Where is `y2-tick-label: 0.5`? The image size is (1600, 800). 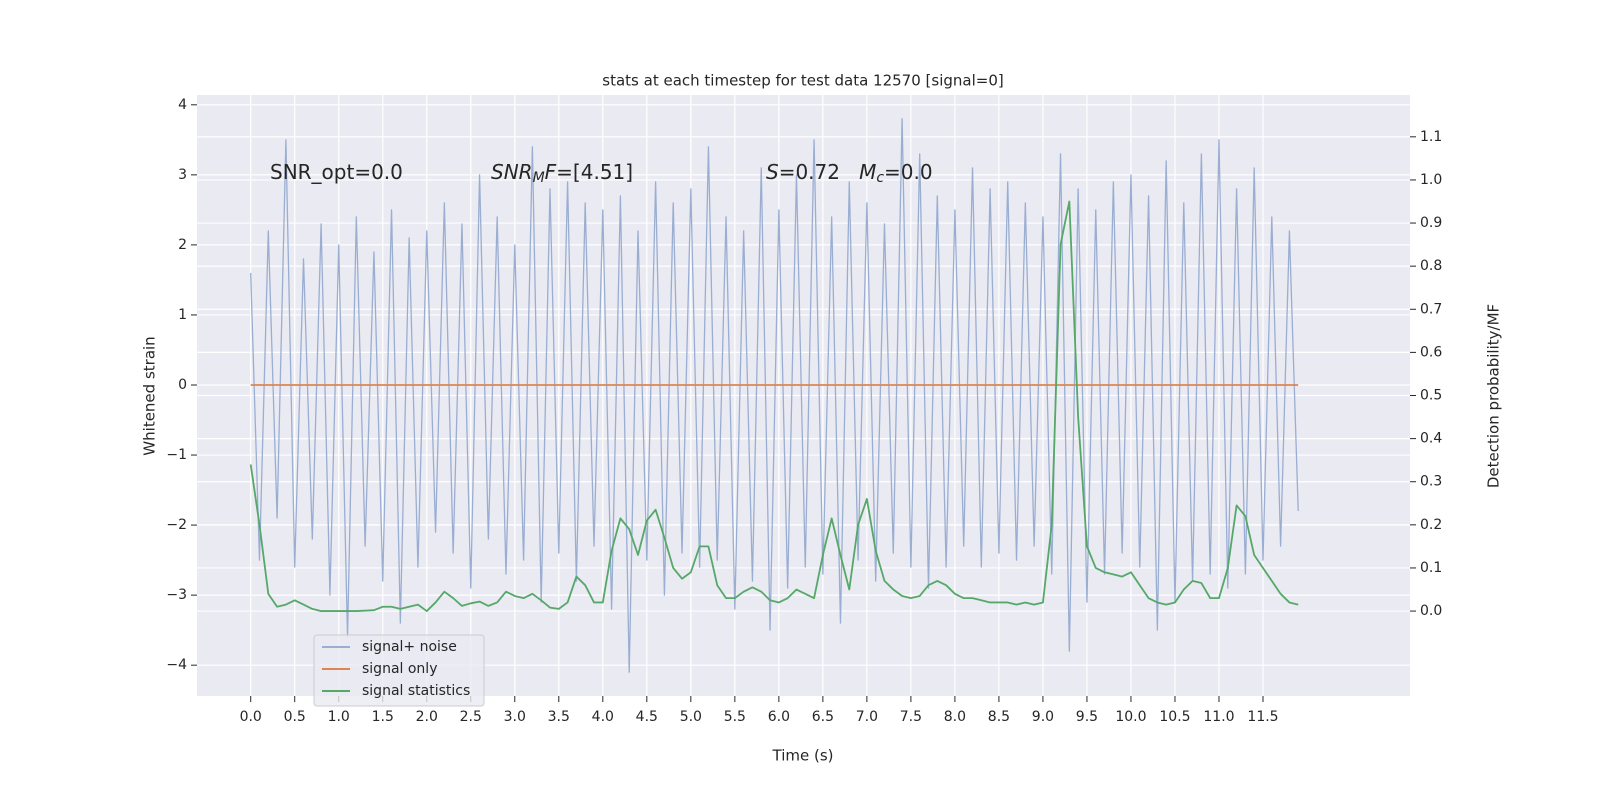 y2-tick-label: 0.5 is located at coordinates (1431, 396).